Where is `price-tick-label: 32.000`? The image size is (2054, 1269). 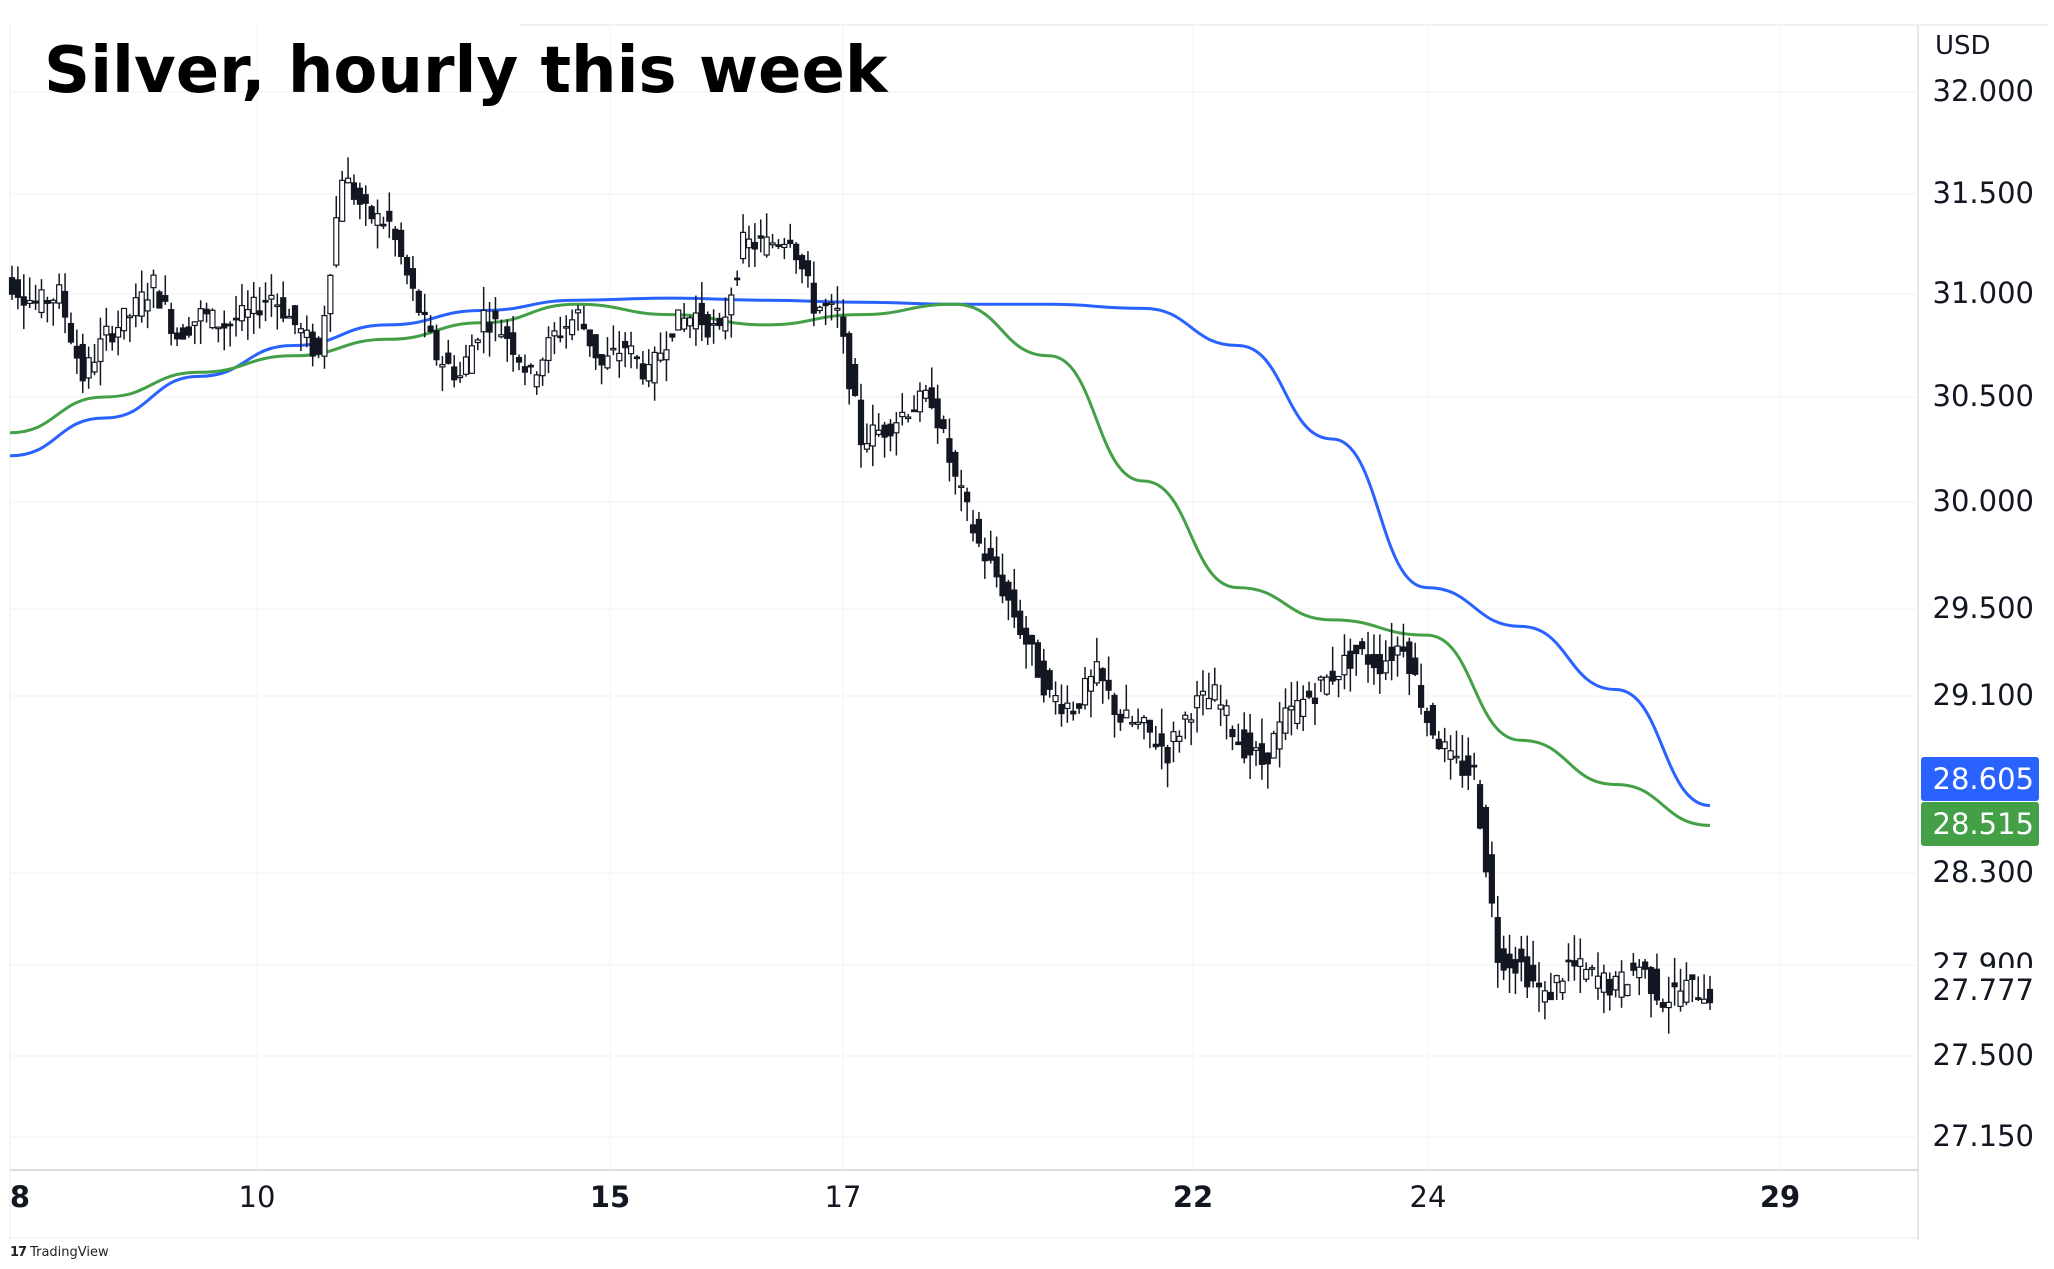 price-tick-label: 32.000 is located at coordinates (1983, 91).